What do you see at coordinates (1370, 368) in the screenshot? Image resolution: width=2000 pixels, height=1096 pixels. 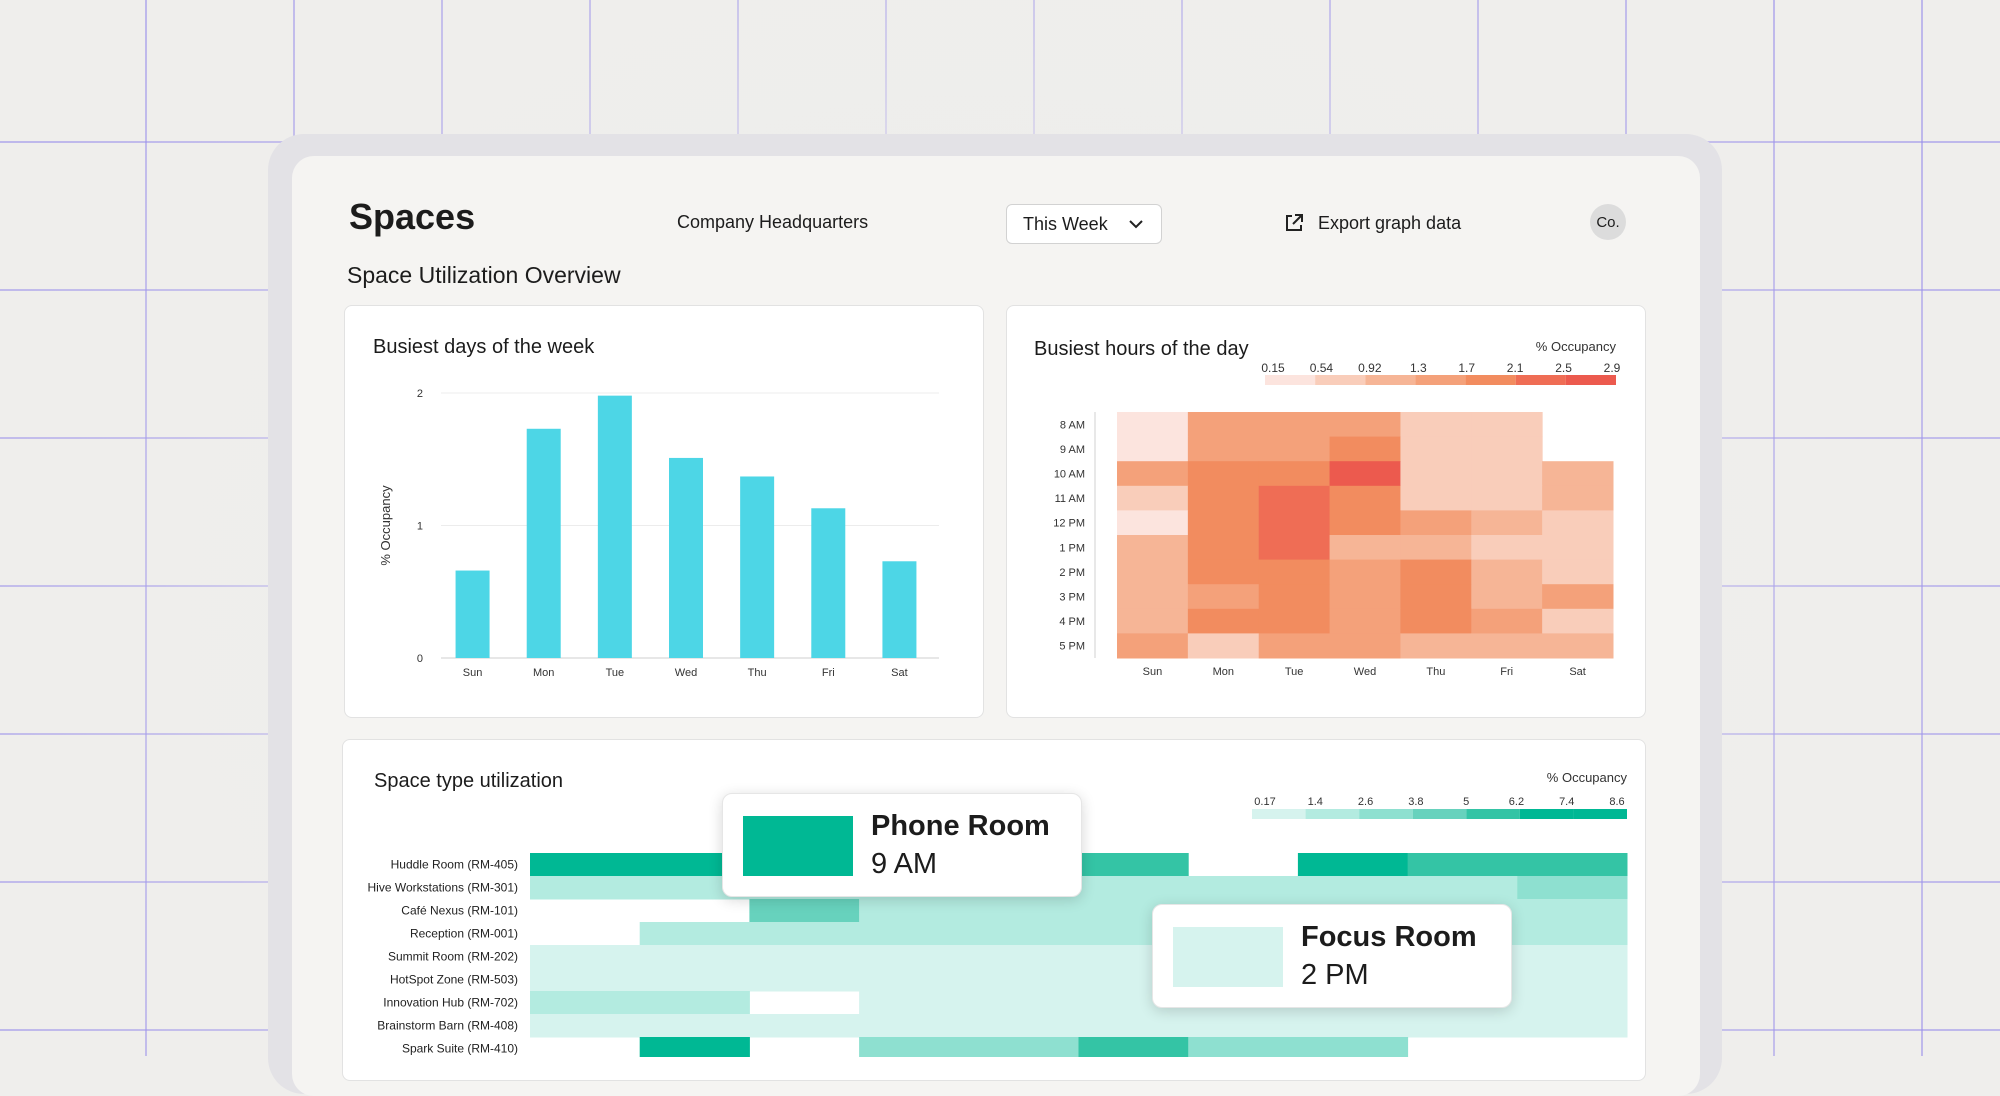 I see `legend-label: 0.92` at bounding box center [1370, 368].